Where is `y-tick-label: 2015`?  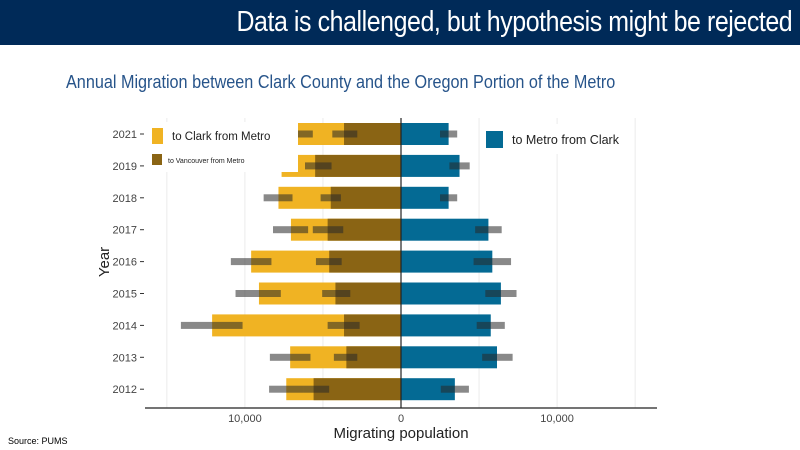
y-tick-label: 2015 is located at coordinates (125, 295).